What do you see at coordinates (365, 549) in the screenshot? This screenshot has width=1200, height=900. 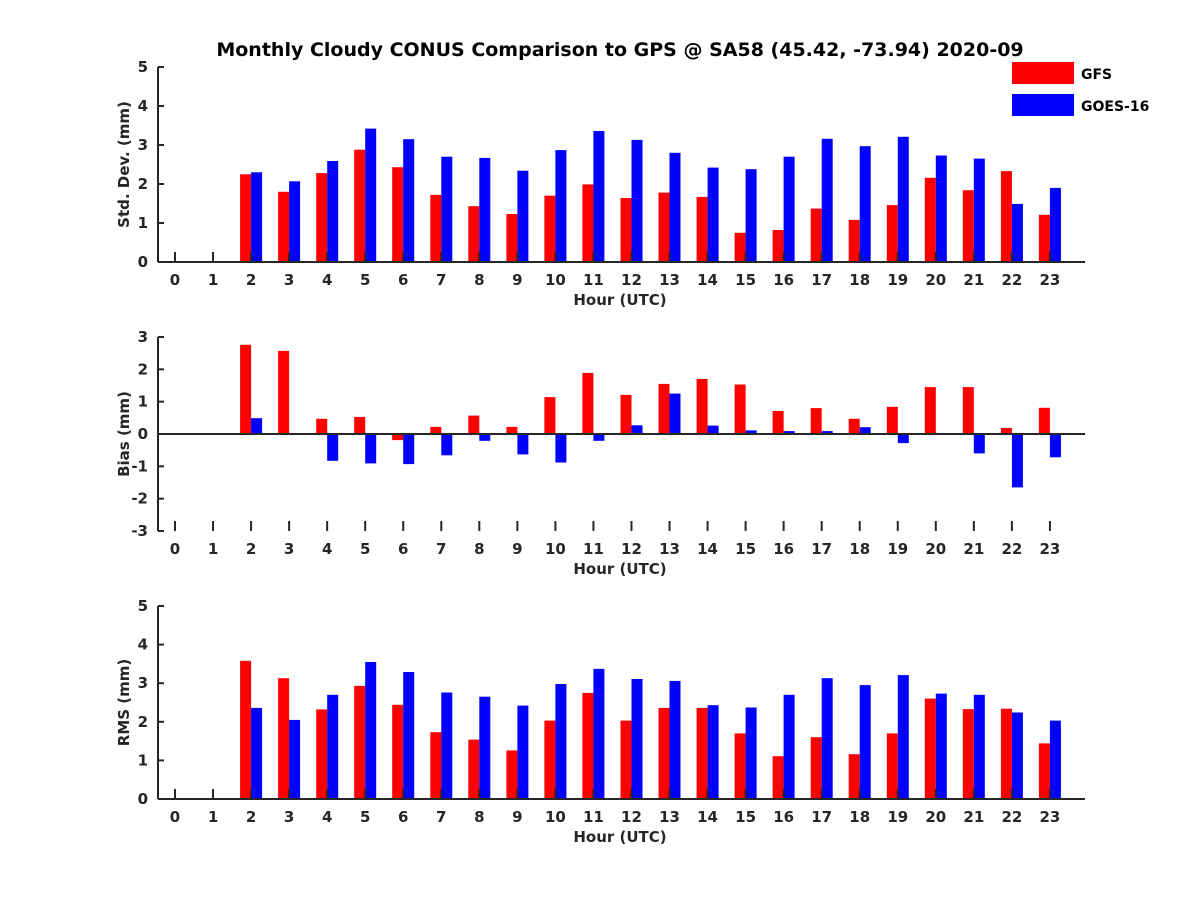 I see `bias-x-tick-label: 5` at bounding box center [365, 549].